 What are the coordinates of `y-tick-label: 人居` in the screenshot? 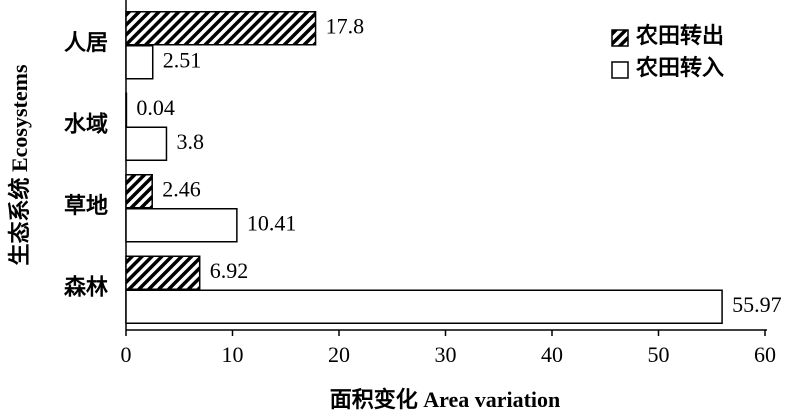 It's located at (86, 42).